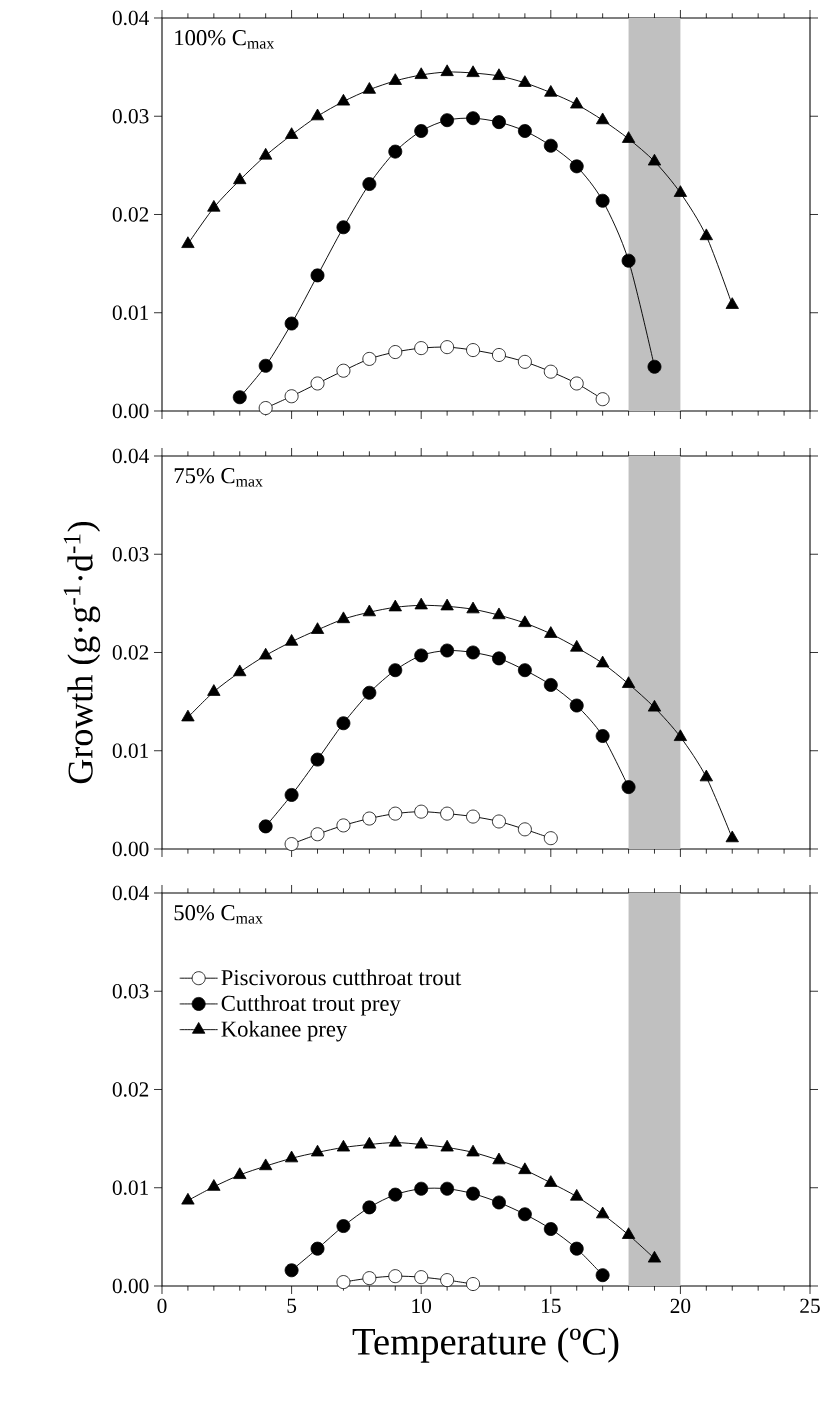 The width and height of the screenshot is (826, 1405). Describe the element at coordinates (551, 1305) in the screenshot. I see `x-tick-label: 15` at that location.